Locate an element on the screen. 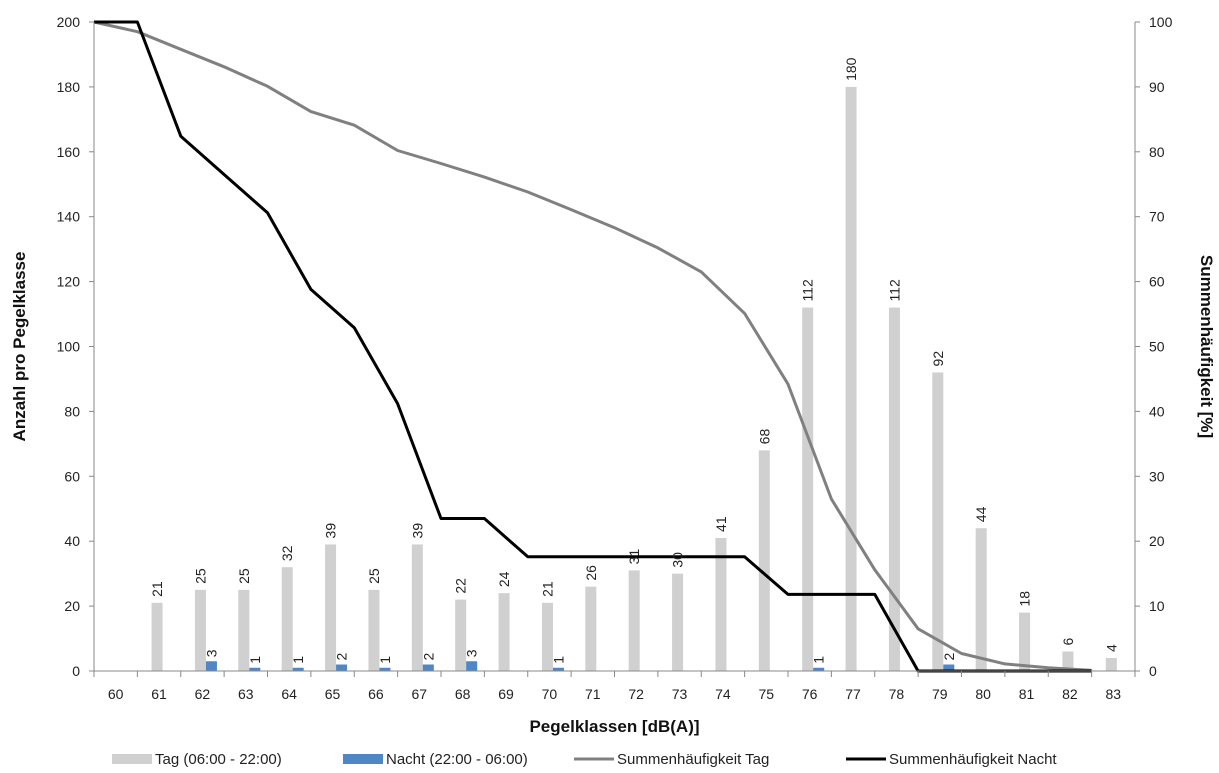 This screenshot has width=1219, height=773. data-label-tag: 22 is located at coordinates (461, 586).